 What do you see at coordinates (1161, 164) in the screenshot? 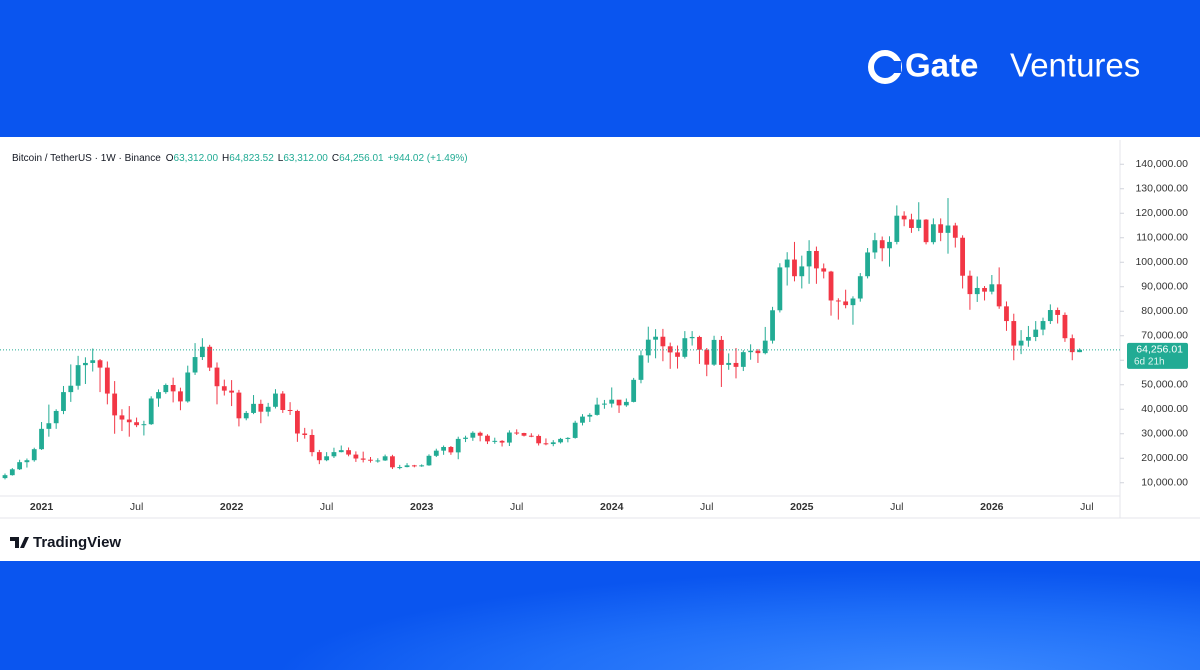
I see `y-tick-label: 140,000.00` at bounding box center [1161, 164].